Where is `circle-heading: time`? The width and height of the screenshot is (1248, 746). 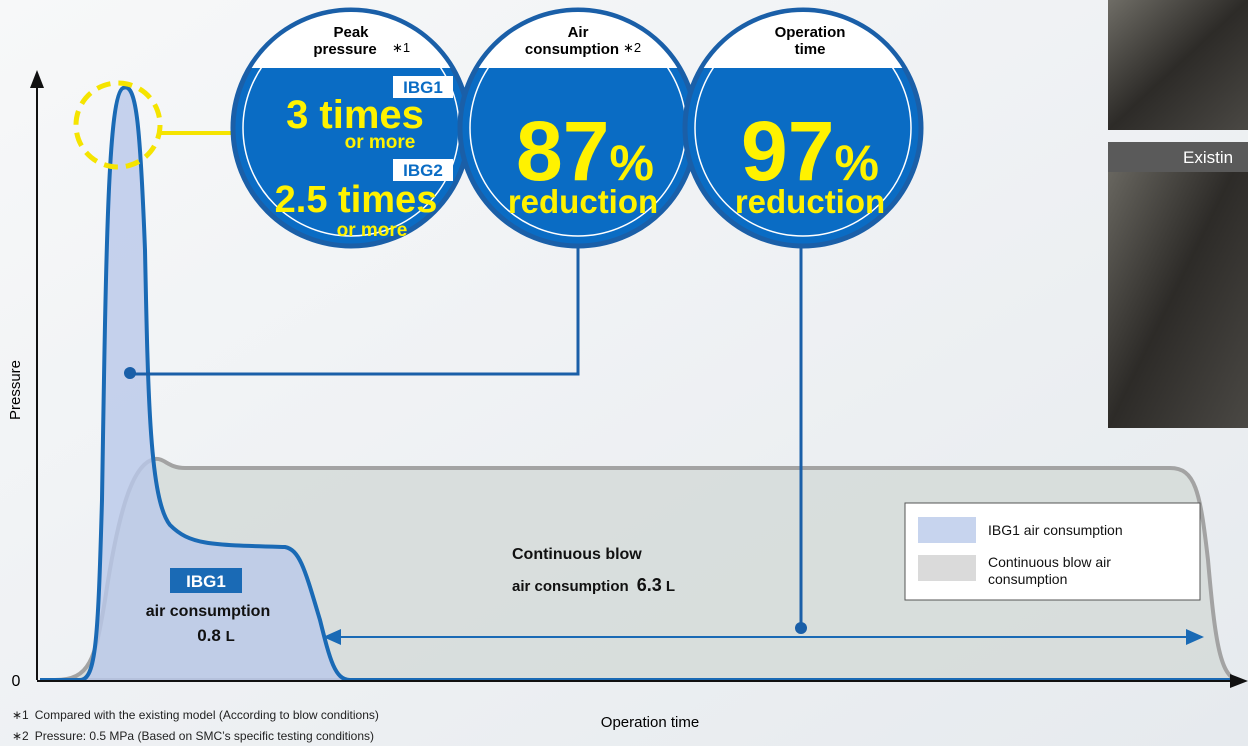 circle-heading: time is located at coordinates (810, 49).